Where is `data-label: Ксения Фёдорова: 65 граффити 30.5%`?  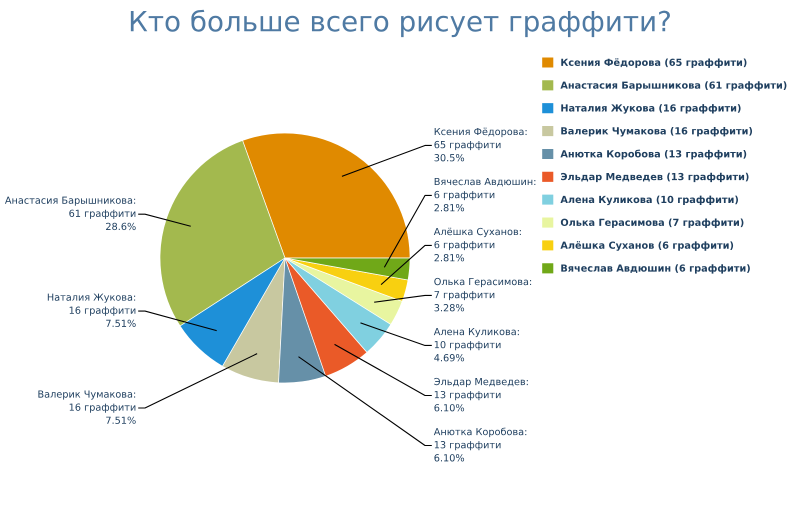
data-label: Ксения Фёдорова: 65 граффити 30.5% is located at coordinates (480, 145).